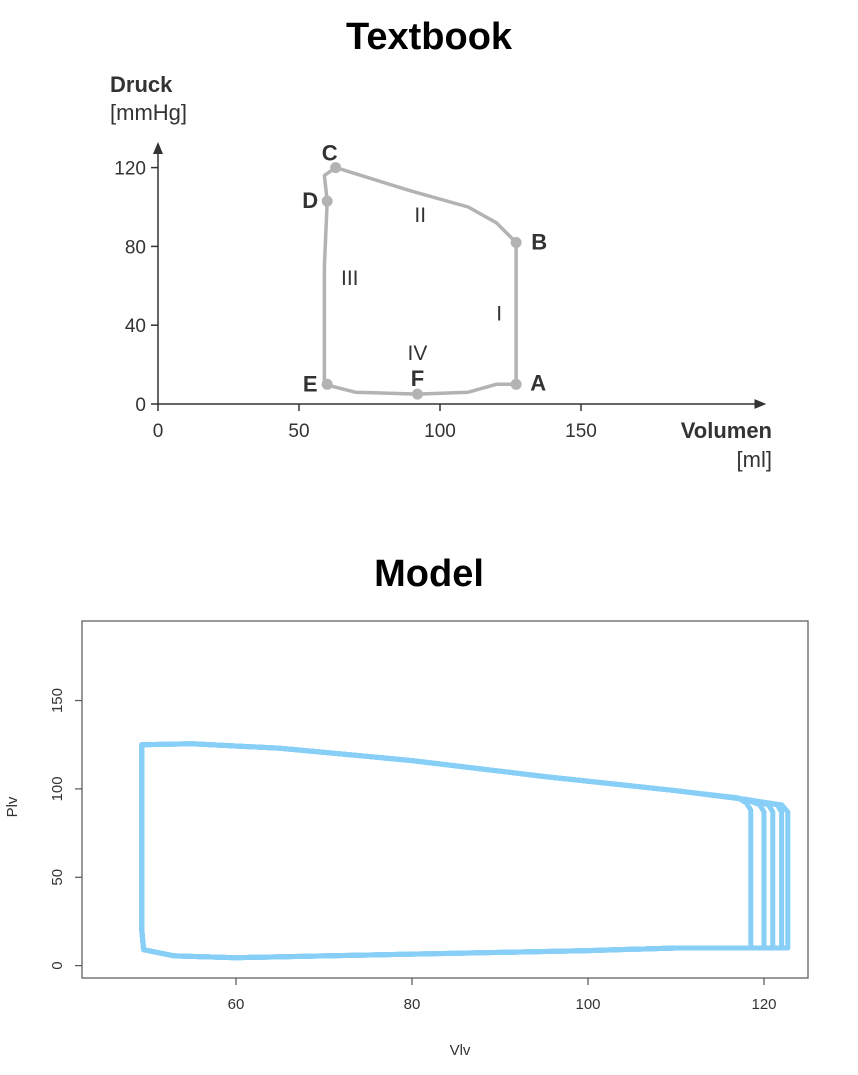  Describe the element at coordinates (499, 313) in the screenshot. I see `textbook-phase-label-i: I` at that location.